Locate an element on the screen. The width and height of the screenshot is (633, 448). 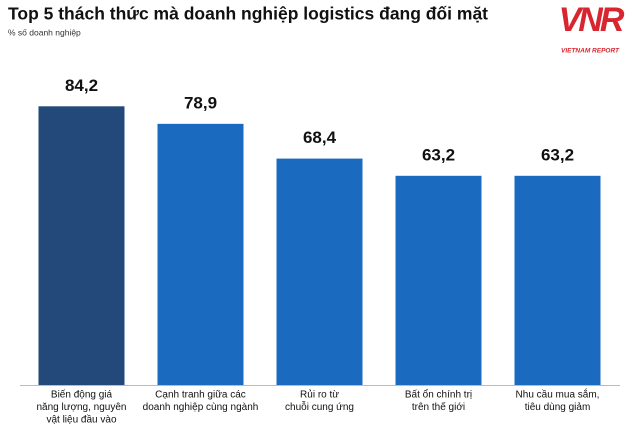
logo-mark: VNR is located at coordinates (592, 20).